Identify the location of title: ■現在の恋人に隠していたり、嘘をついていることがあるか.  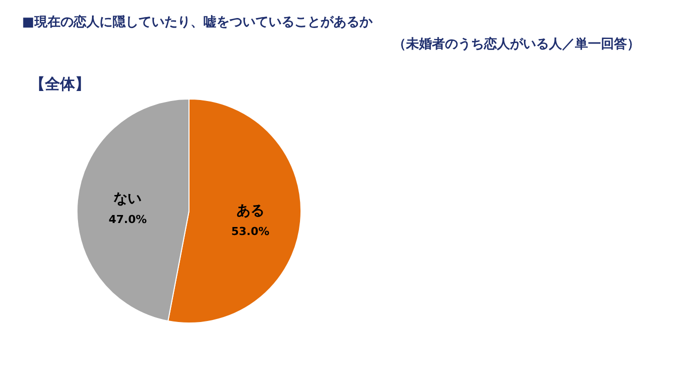
(197, 22).